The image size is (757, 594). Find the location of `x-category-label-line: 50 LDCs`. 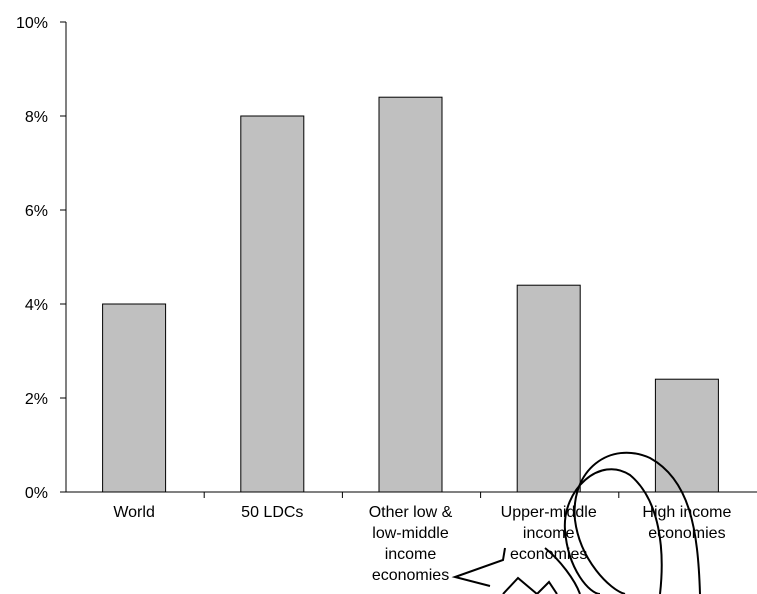

x-category-label-line: 50 LDCs is located at coordinates (272, 512).